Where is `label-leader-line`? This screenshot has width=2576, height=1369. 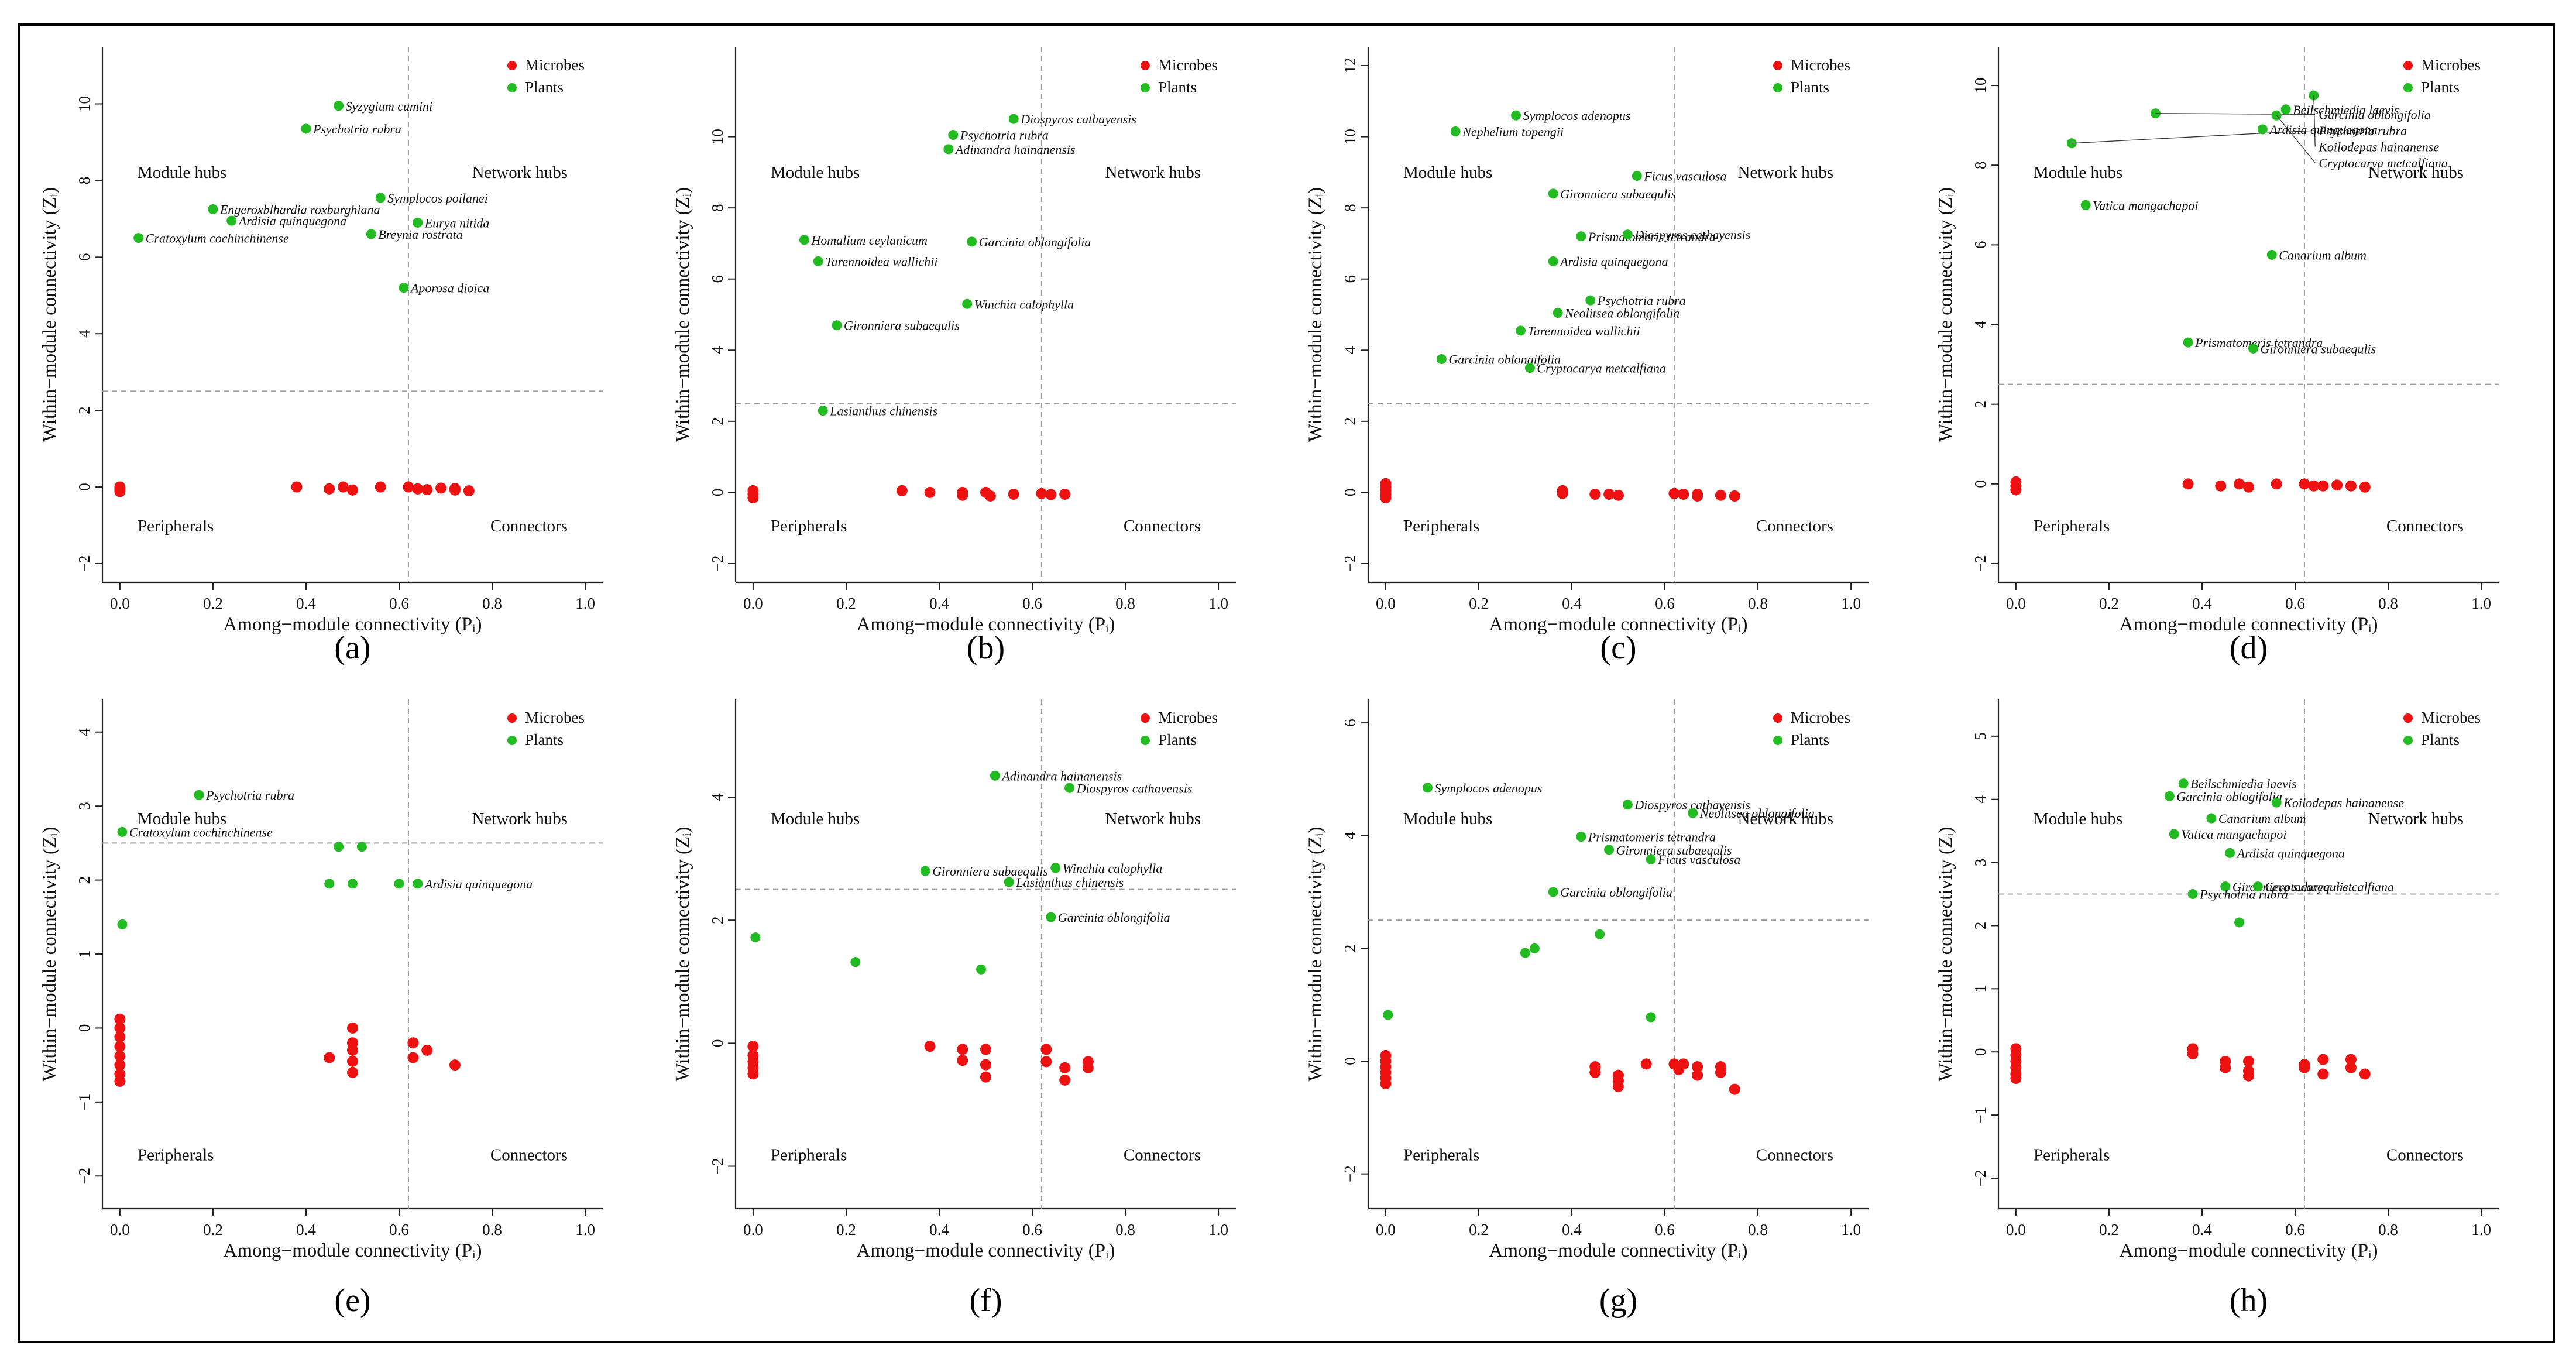
label-leader-line is located at coordinates (2315, 121).